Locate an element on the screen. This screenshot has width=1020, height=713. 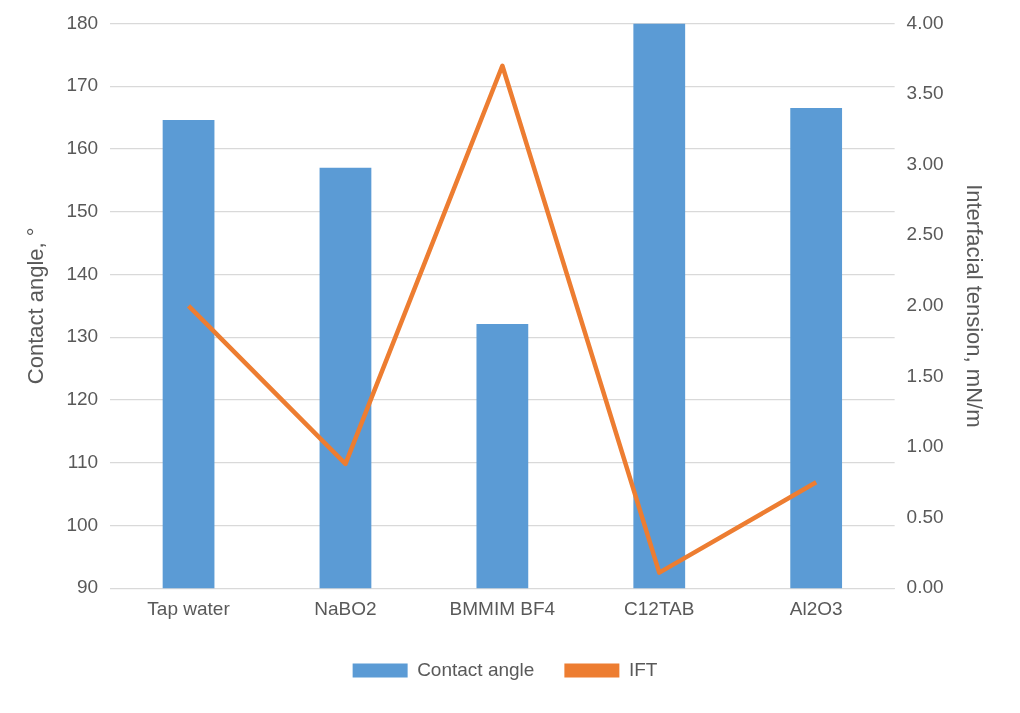
y2-tick-label: 3.00 is located at coordinates (925, 163).